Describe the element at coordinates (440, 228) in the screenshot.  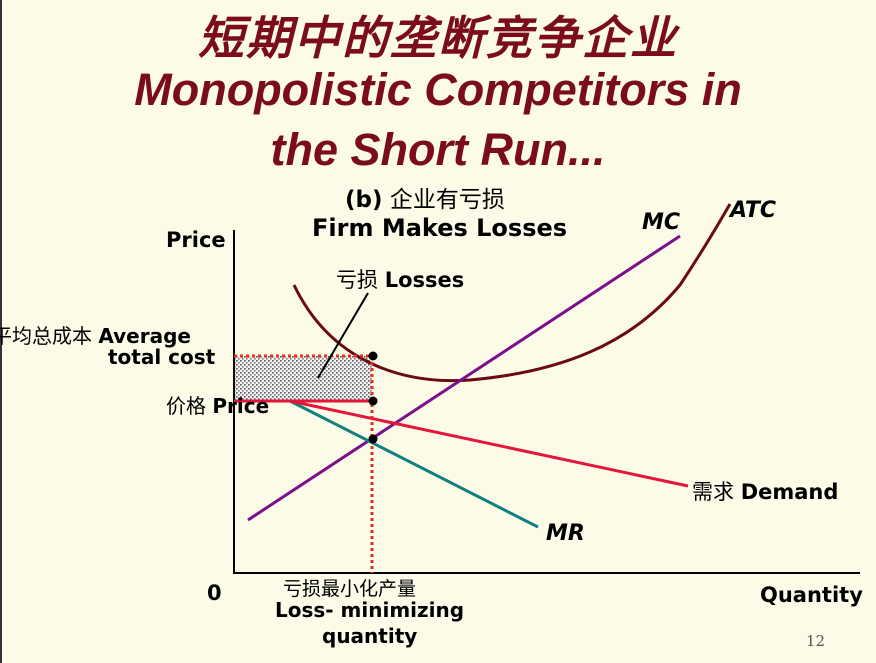
I see `panel-label-en: Firm Makes Losses` at that location.